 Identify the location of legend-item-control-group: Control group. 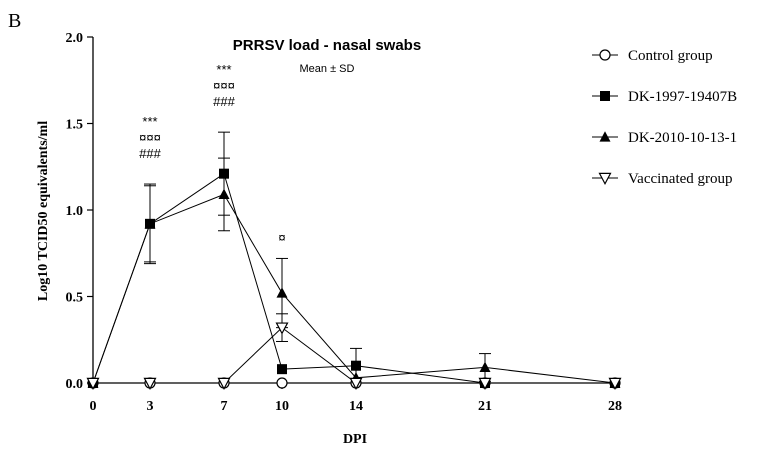
(652, 56).